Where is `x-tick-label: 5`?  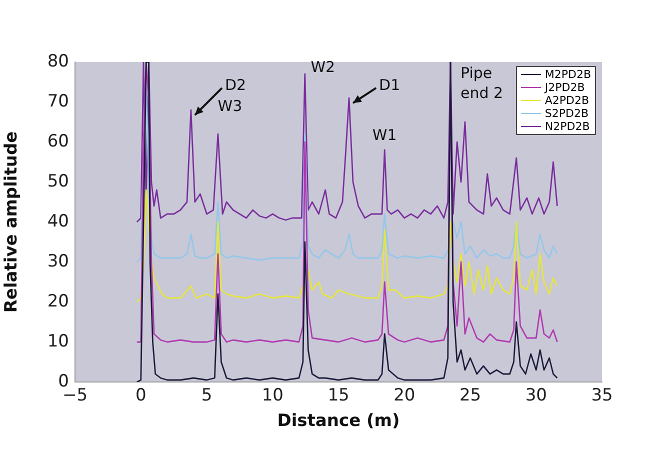
x-tick-label: 5 is located at coordinates (206, 396).